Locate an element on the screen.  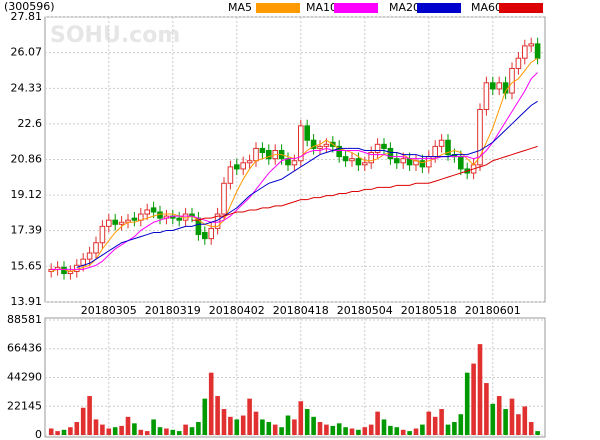
ma-line is located at coordinates (365, 183).